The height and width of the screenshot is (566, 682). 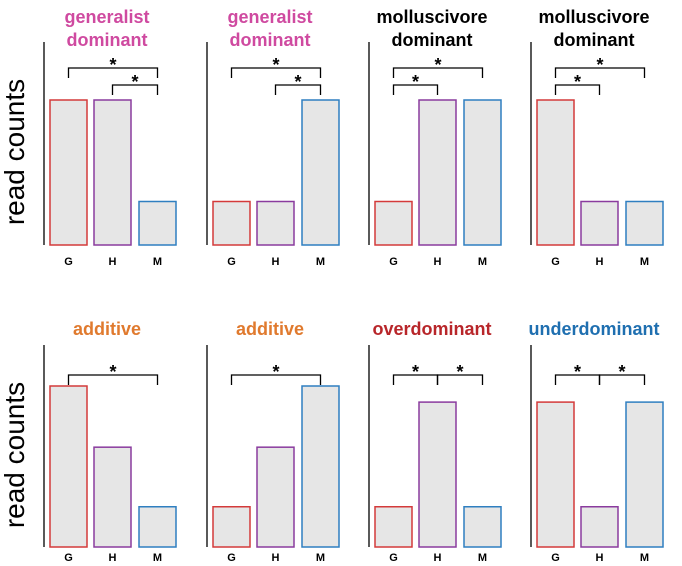 What do you see at coordinates (594, 329) in the screenshot?
I see `panel-title: underdominant` at bounding box center [594, 329].